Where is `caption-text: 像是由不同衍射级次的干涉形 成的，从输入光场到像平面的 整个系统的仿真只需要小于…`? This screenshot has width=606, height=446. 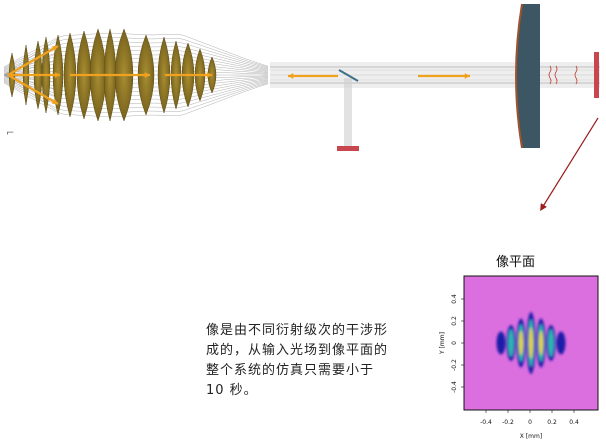
caption-text: 像是由不同衍射级次的干涉形 成的，从输入光场到像平面的 整个系统的仿真只需要小于… is located at coordinates (311, 361).